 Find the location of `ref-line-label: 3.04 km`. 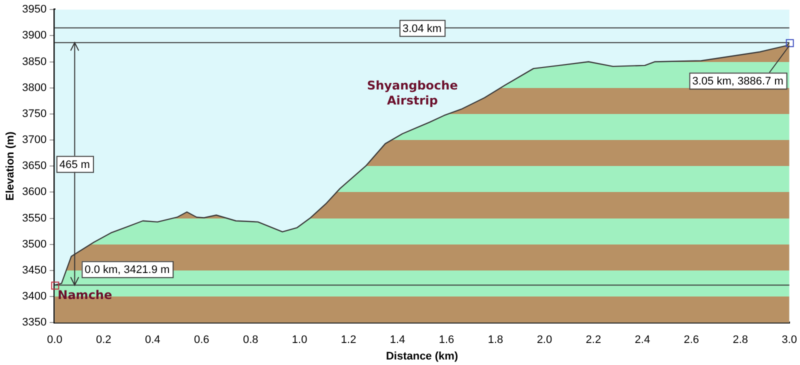

ref-line-label: 3.04 km is located at coordinates (422, 28).